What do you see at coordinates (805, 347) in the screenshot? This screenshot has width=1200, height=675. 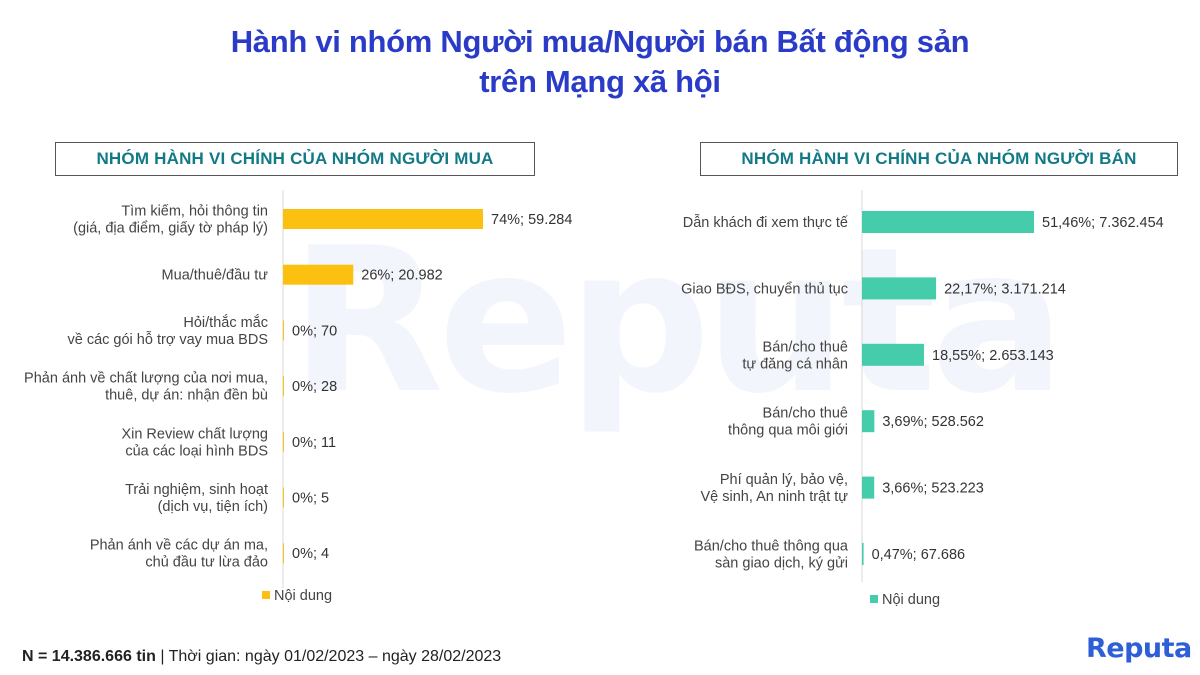 I see `seller-category-label-3-line-1: Bán/cho thuê` at bounding box center [805, 347].